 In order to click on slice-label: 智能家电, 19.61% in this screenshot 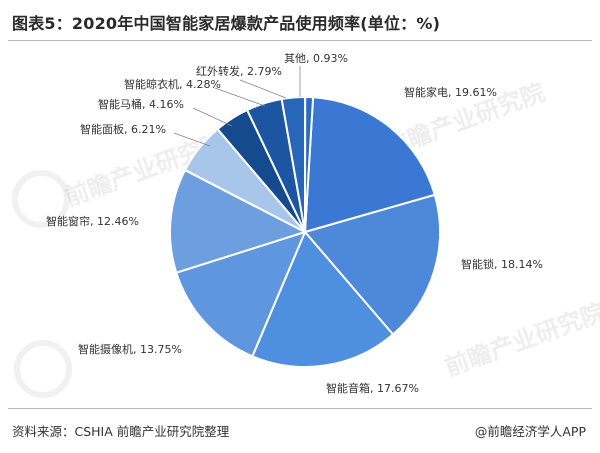, I will do `click(450, 92)`.